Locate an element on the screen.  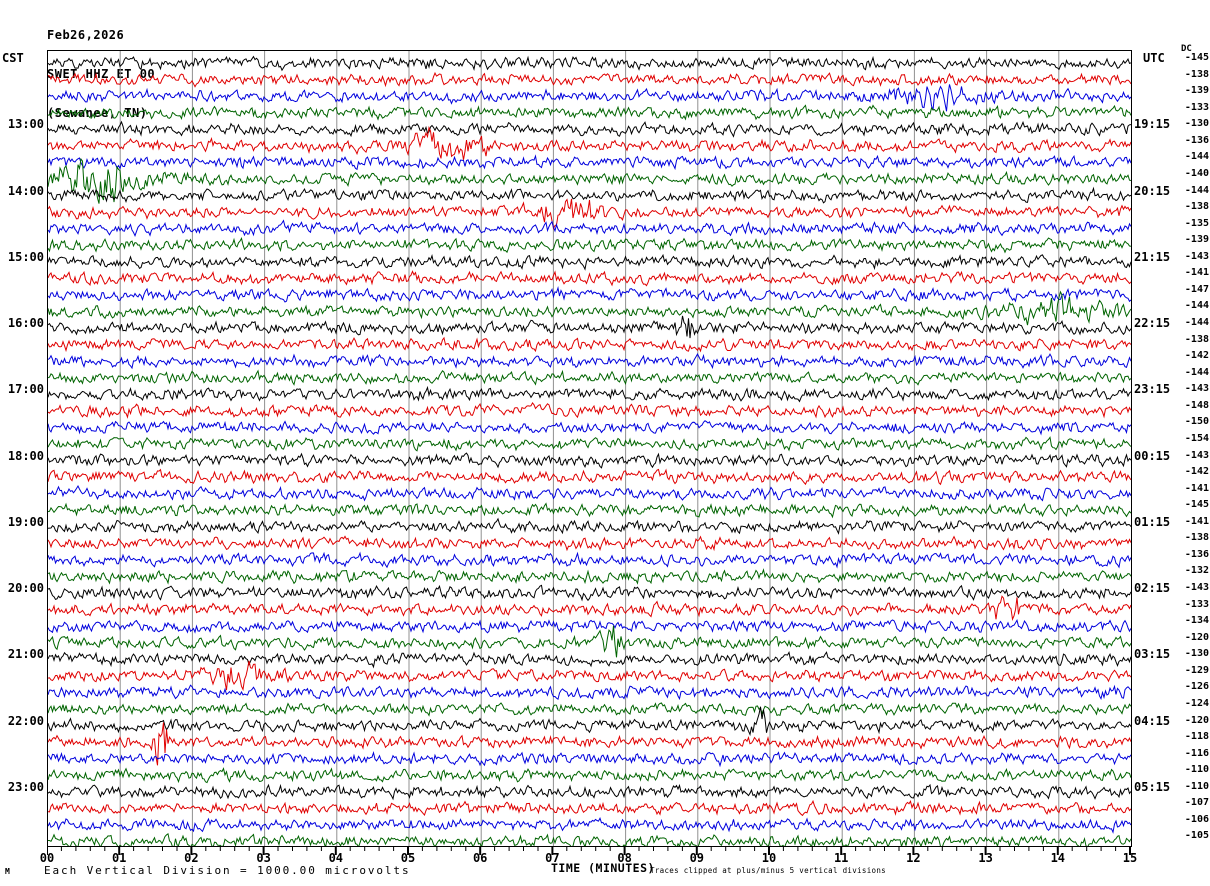
utc-hour-label: 01:15 is located at coordinates (1152, 521).